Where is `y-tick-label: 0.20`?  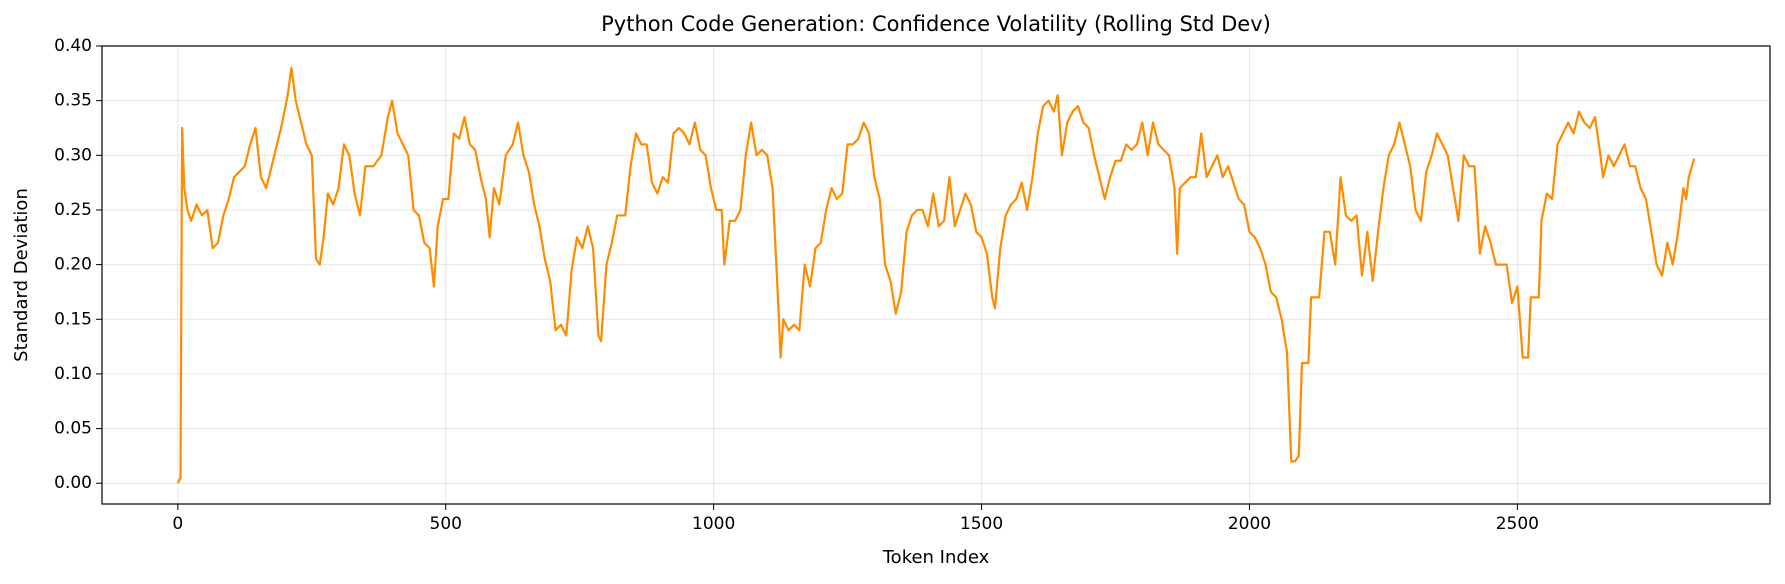 y-tick-label: 0.20 is located at coordinates (73, 265).